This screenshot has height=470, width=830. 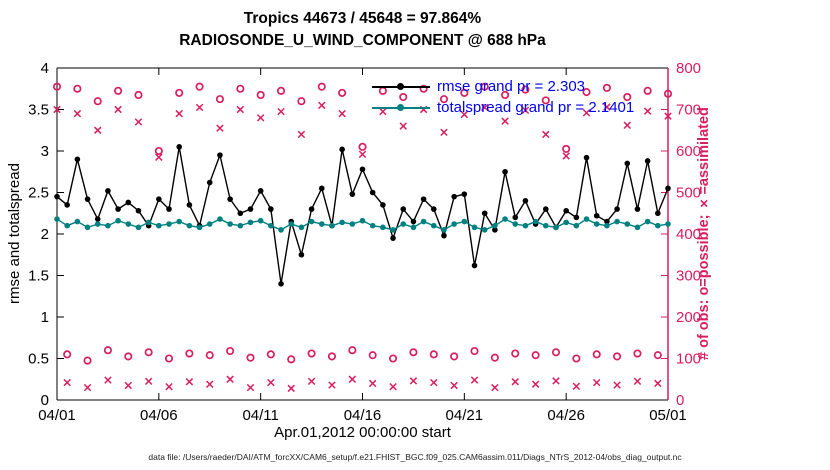 I want to click on svg-text: 05/01, so click(x=668, y=415).